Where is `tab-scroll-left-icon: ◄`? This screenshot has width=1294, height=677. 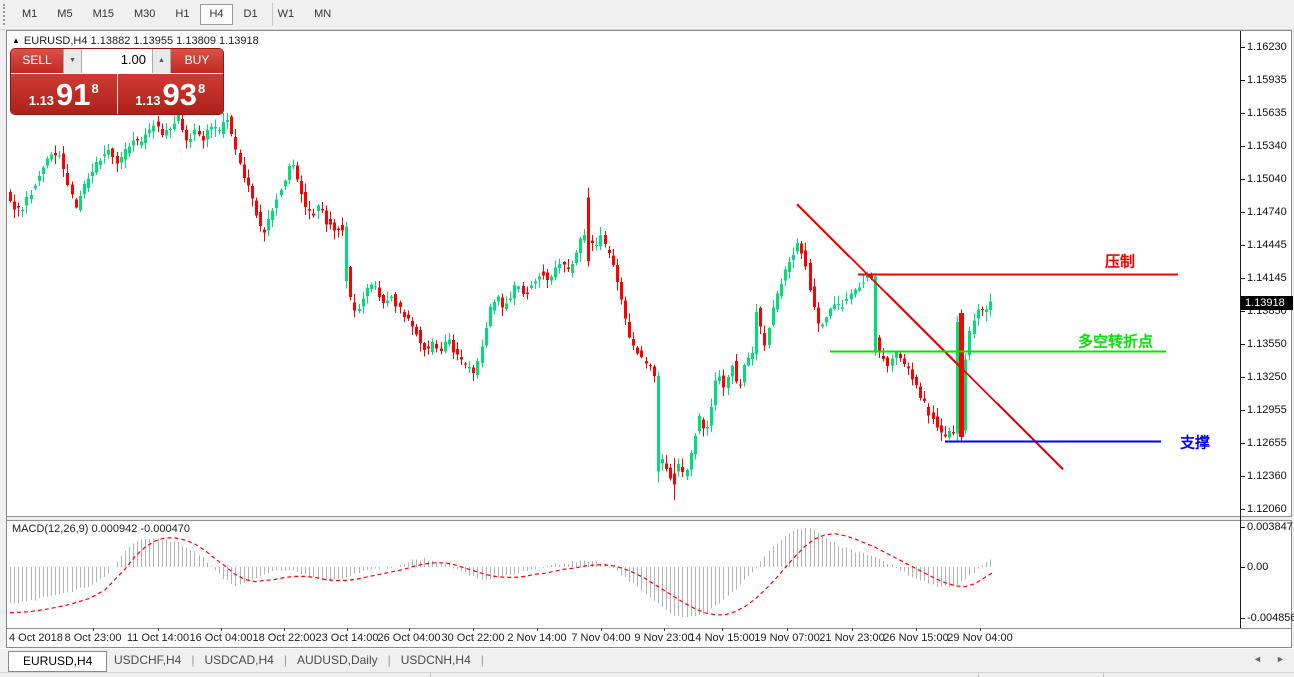 tab-scroll-left-icon: ◄ is located at coordinates (1257, 659).